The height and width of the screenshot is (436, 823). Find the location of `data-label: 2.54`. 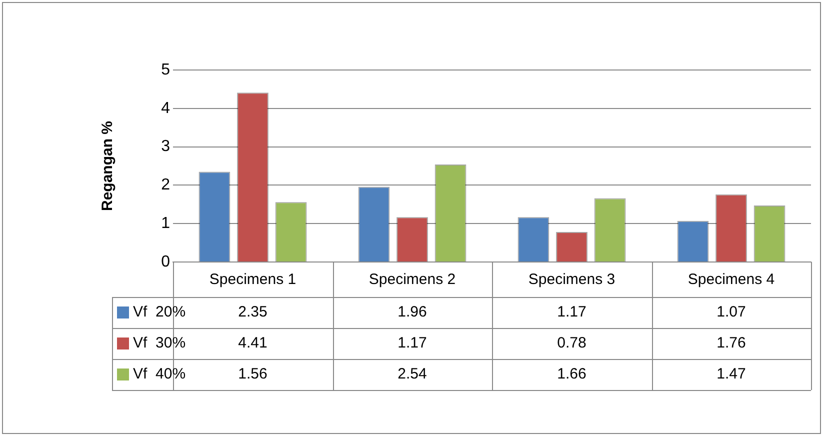

data-label: 2.54 is located at coordinates (412, 374).